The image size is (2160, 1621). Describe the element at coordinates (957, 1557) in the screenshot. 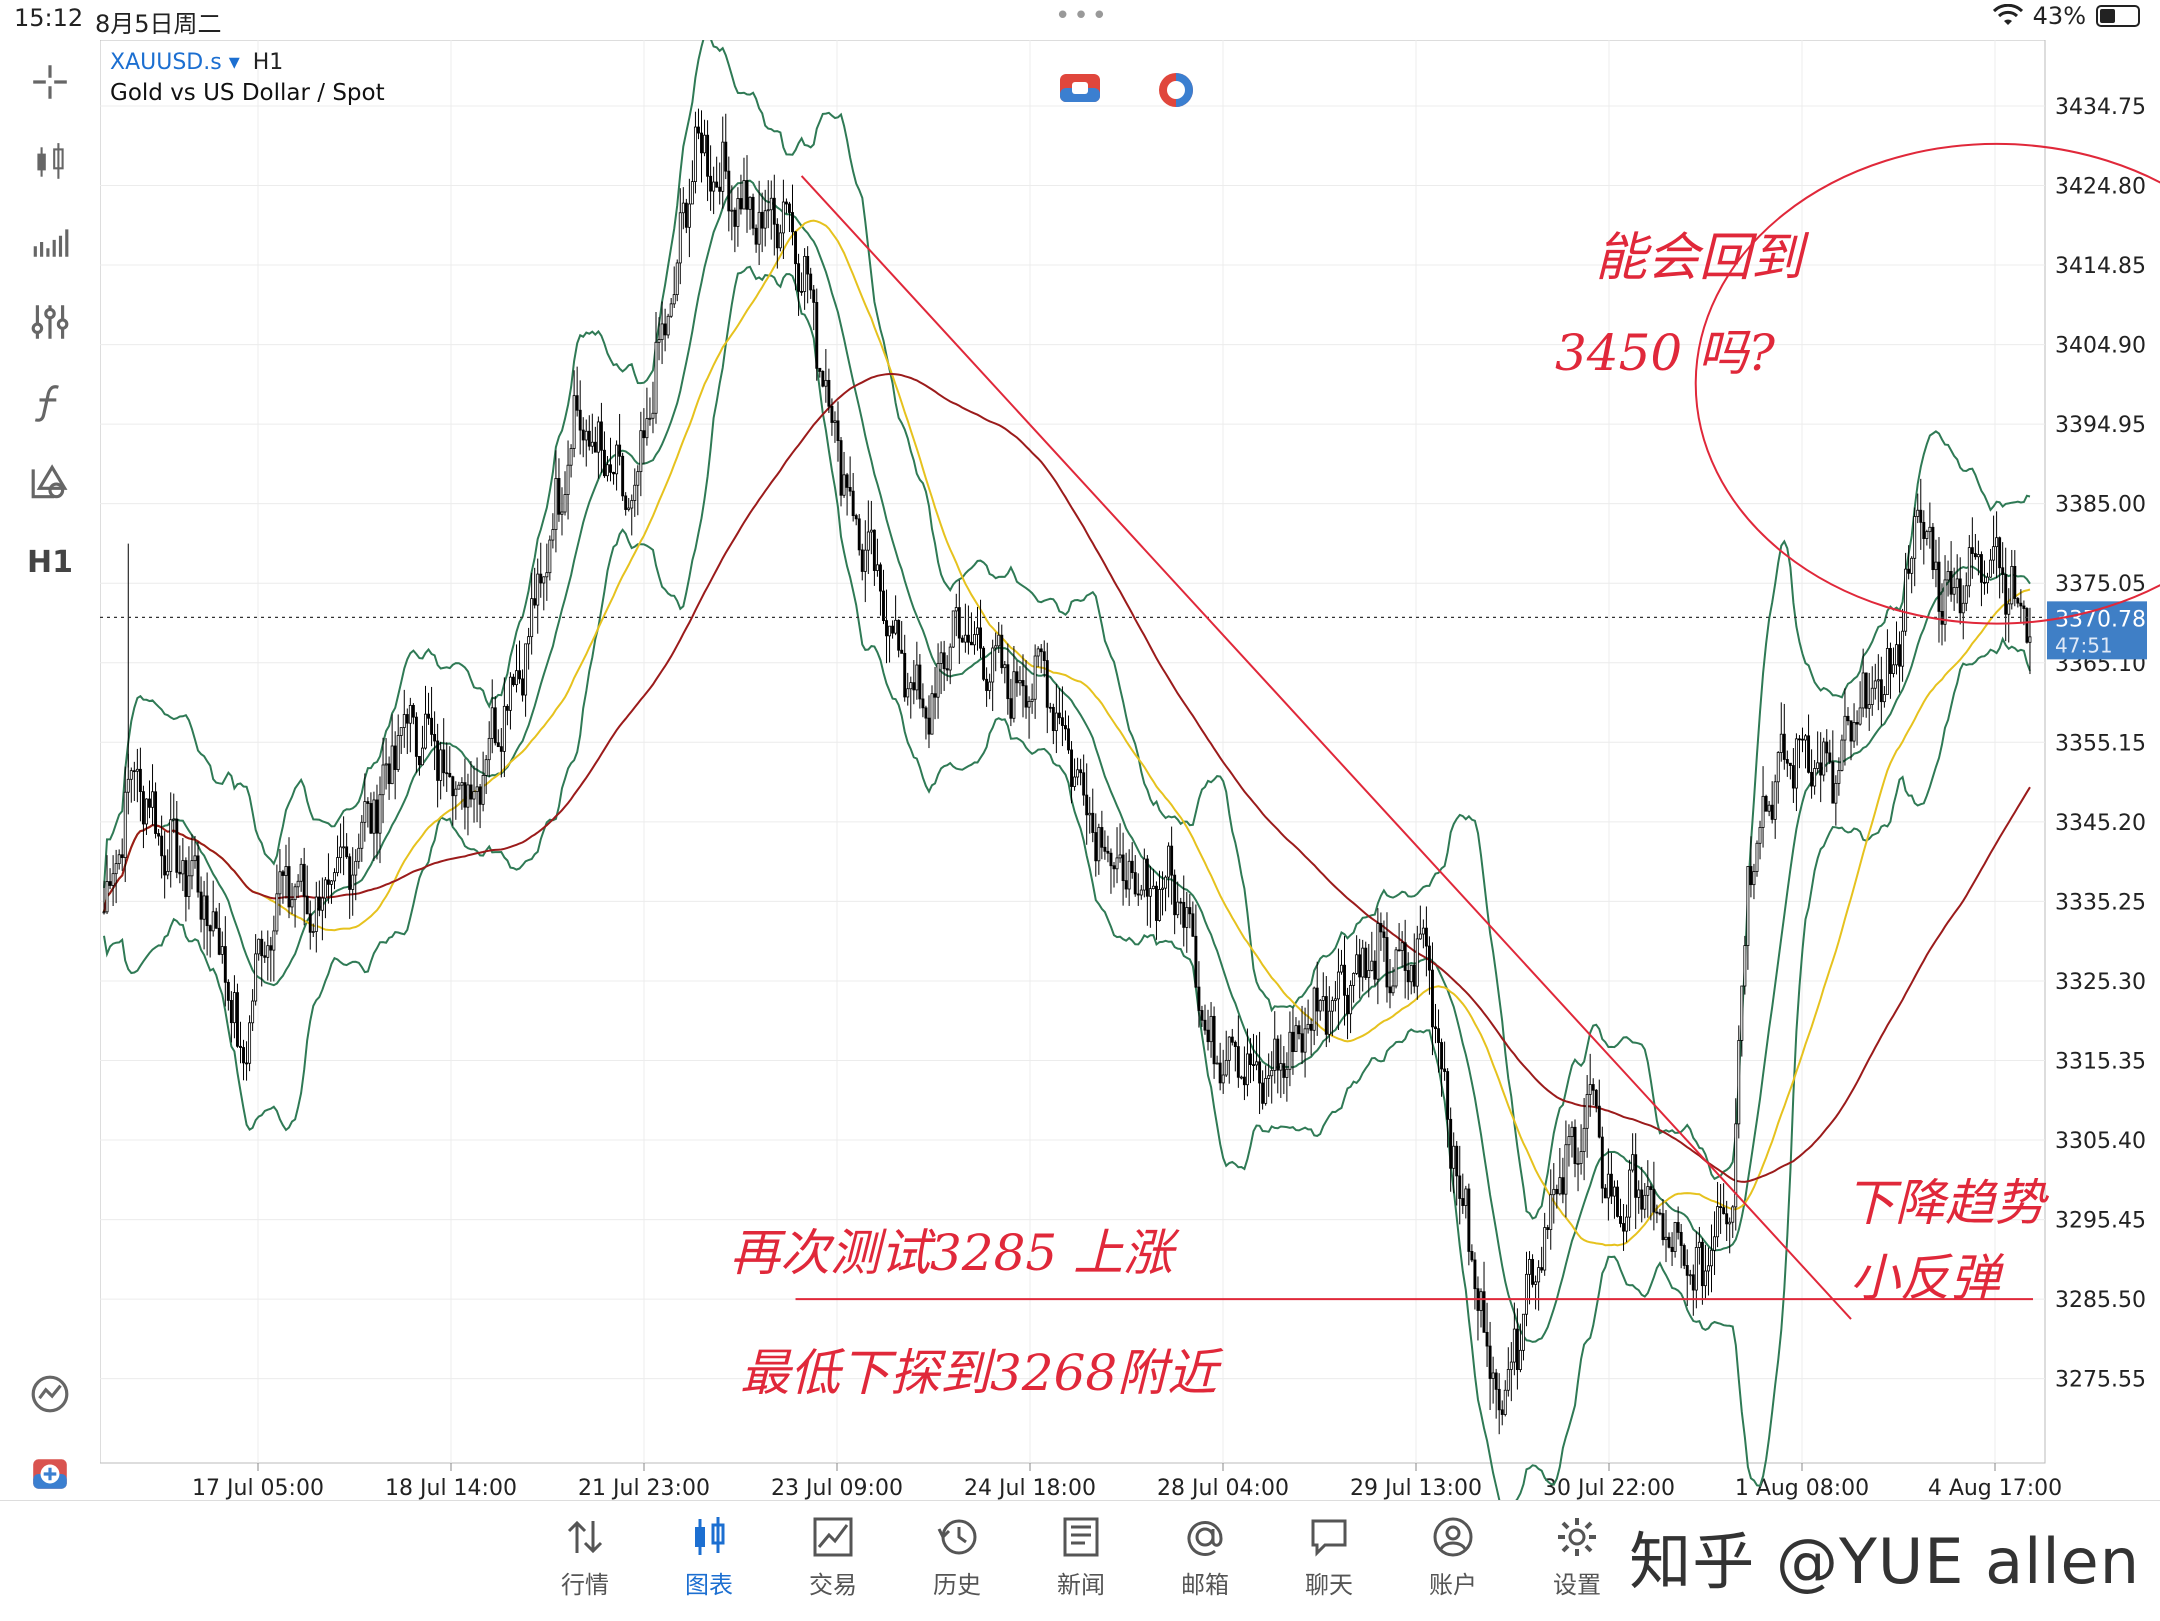

I see `nav-history: 历史` at that location.